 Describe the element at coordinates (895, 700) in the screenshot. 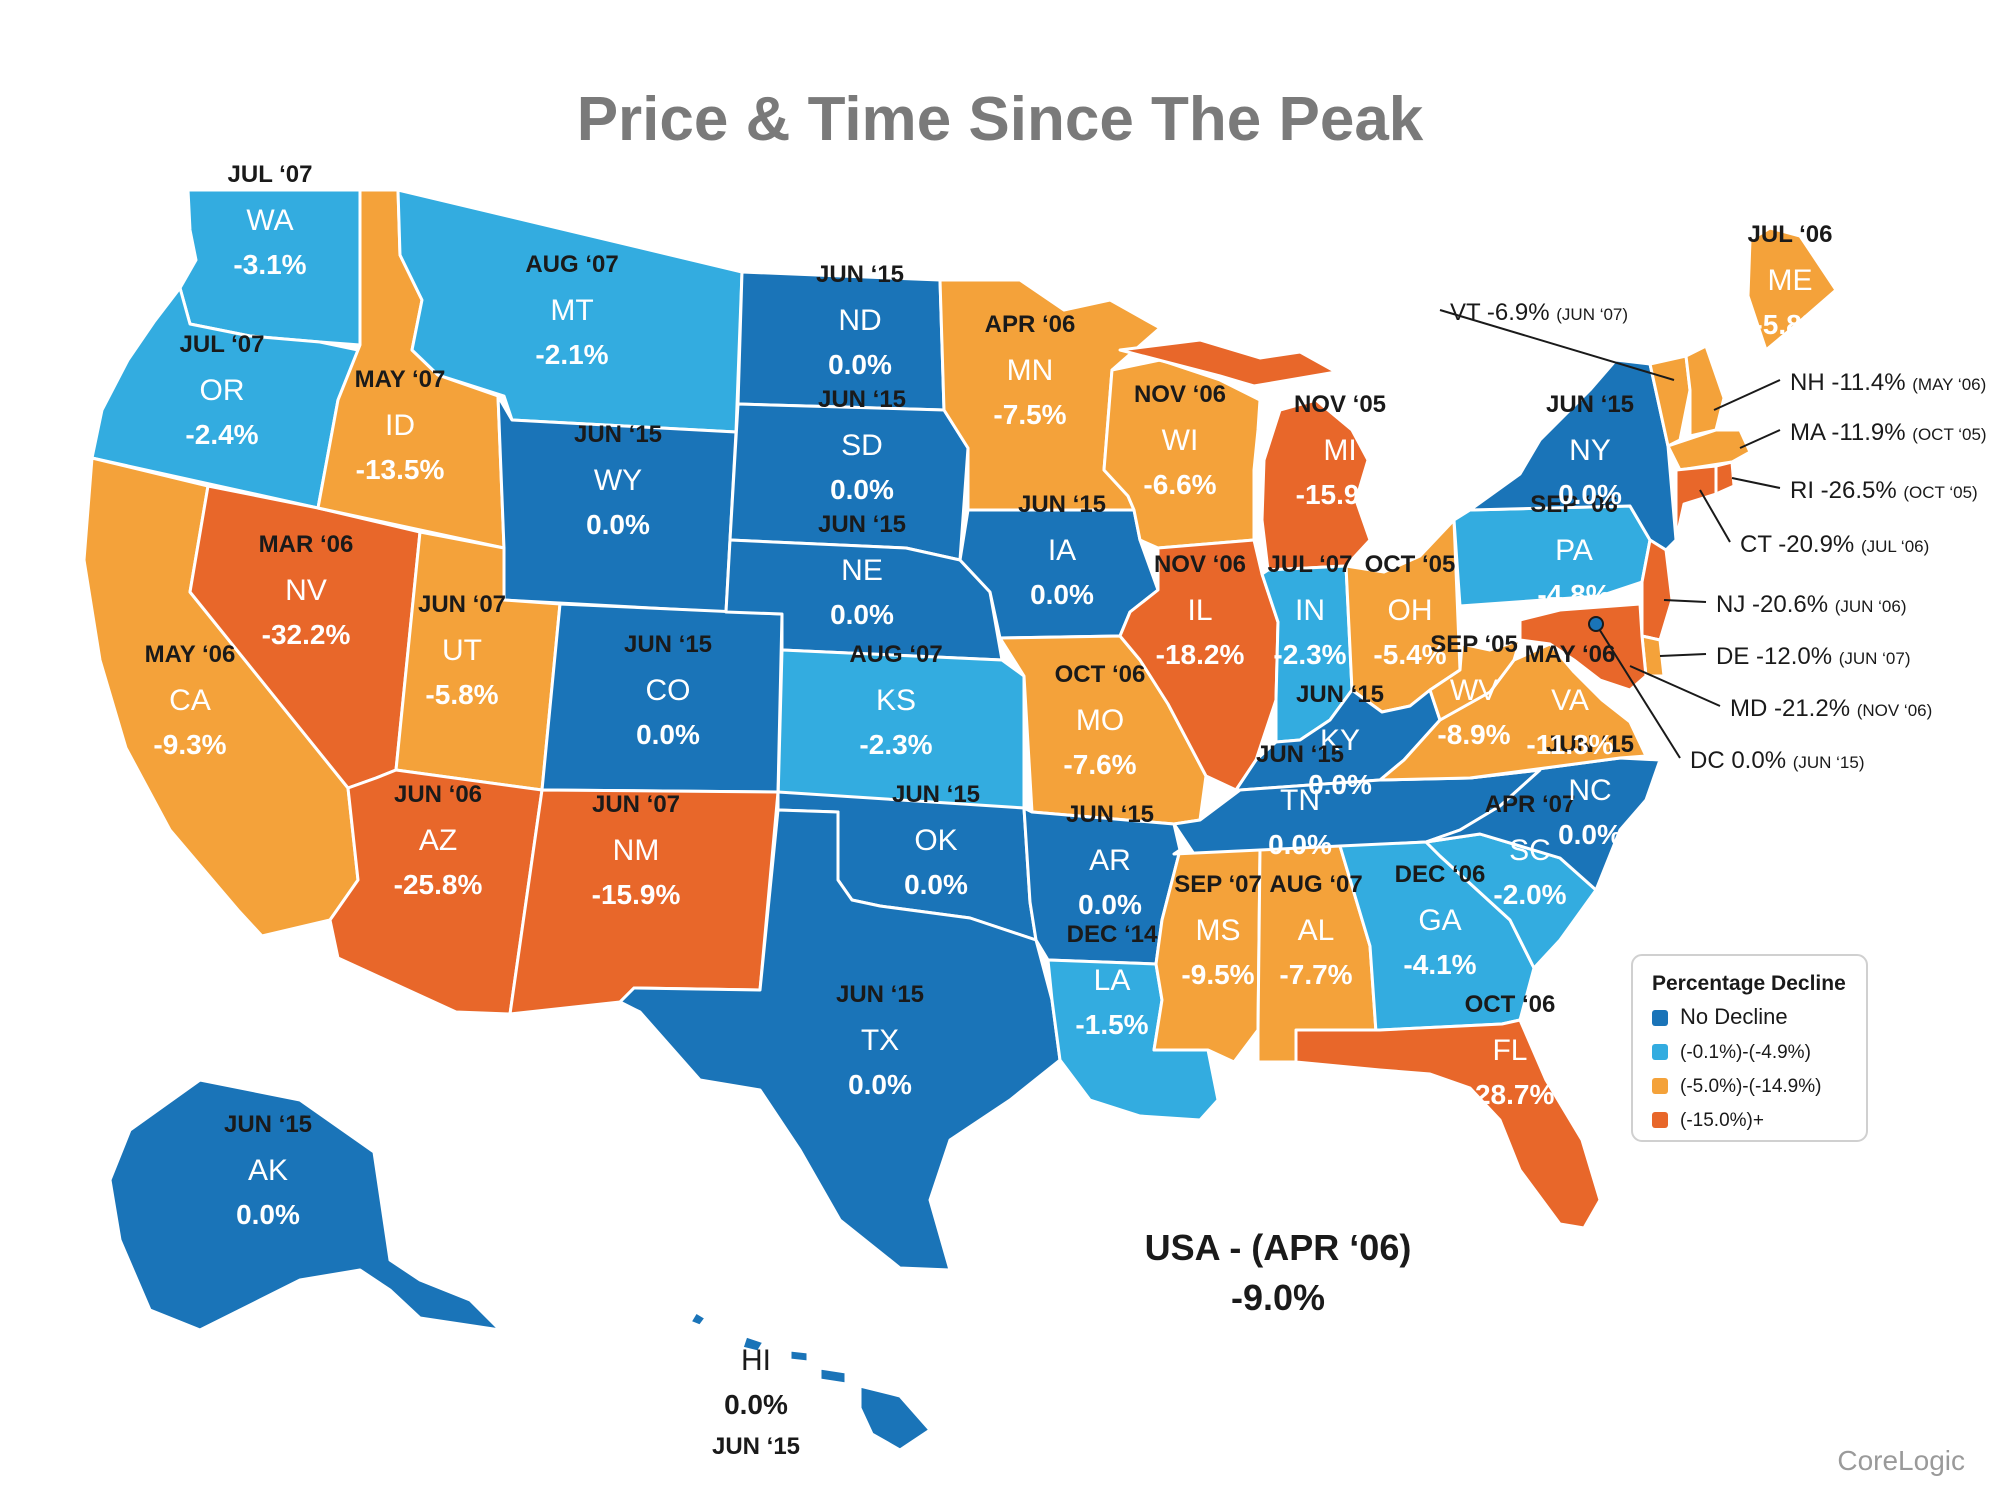

I see `state-label-ks: AUG ‘07 KS -2.3%` at that location.